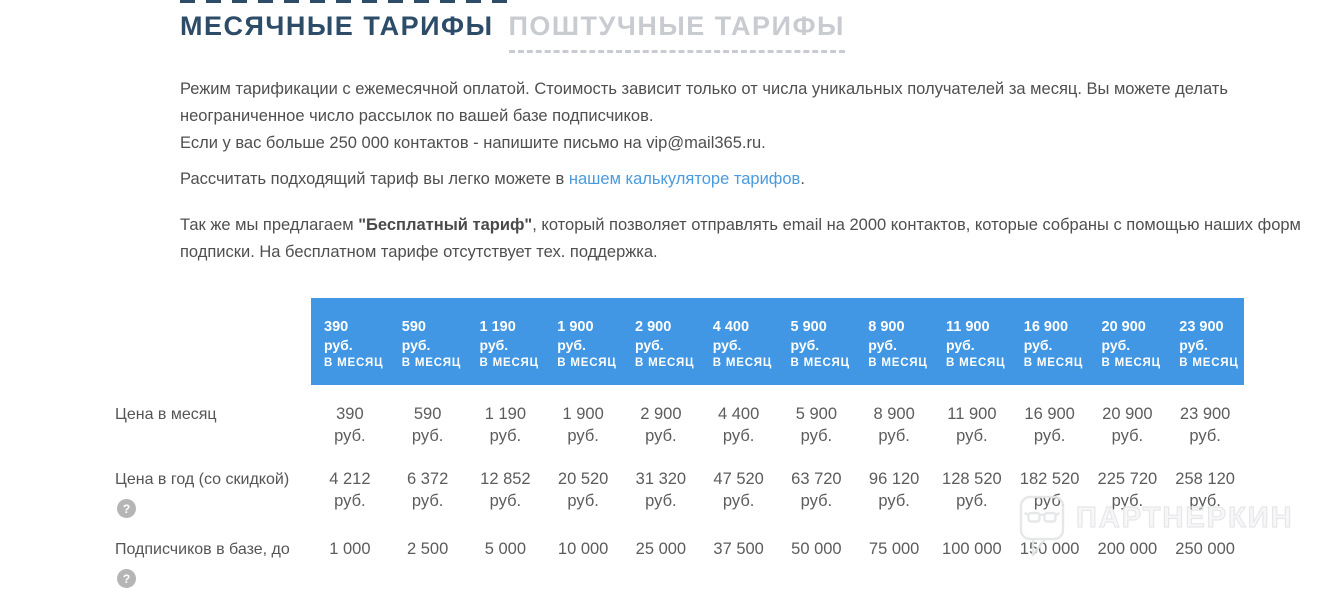  What do you see at coordinates (738, 414) in the screenshot?
I see `monthly-price-value: 4 400` at bounding box center [738, 414].